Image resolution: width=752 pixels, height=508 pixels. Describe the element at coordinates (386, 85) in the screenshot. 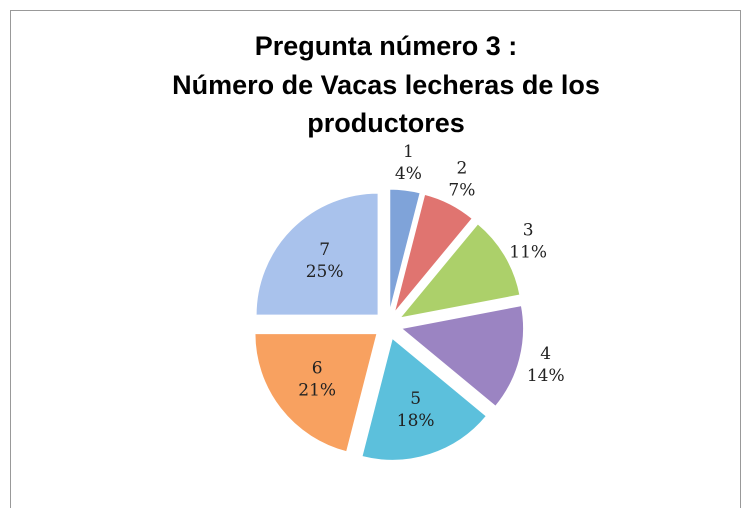

I see `chart-title: Número de Vacas lecheras de los` at that location.